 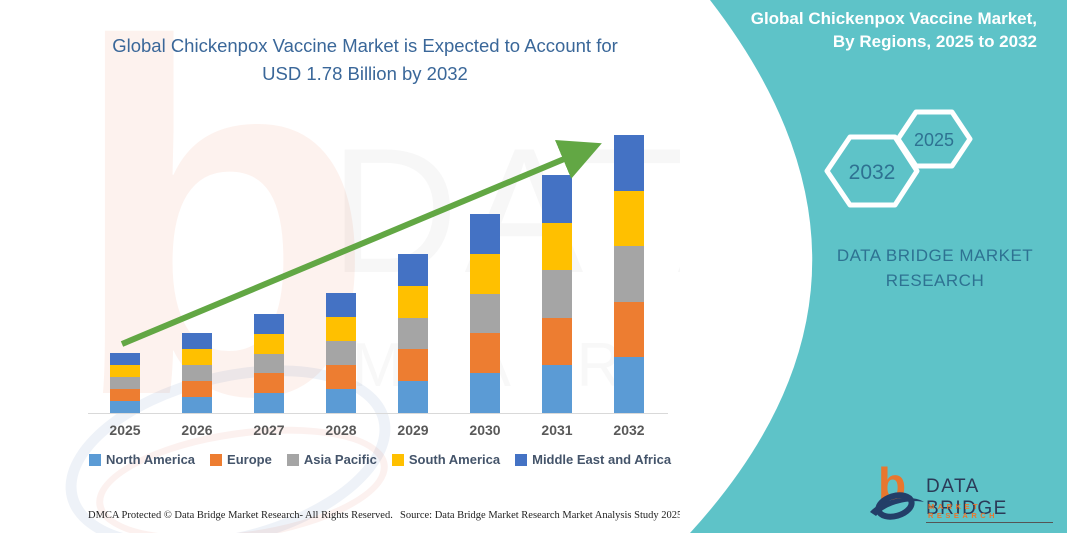 What do you see at coordinates (341, 430) in the screenshot?
I see `x-tick-2028: 2028` at bounding box center [341, 430].